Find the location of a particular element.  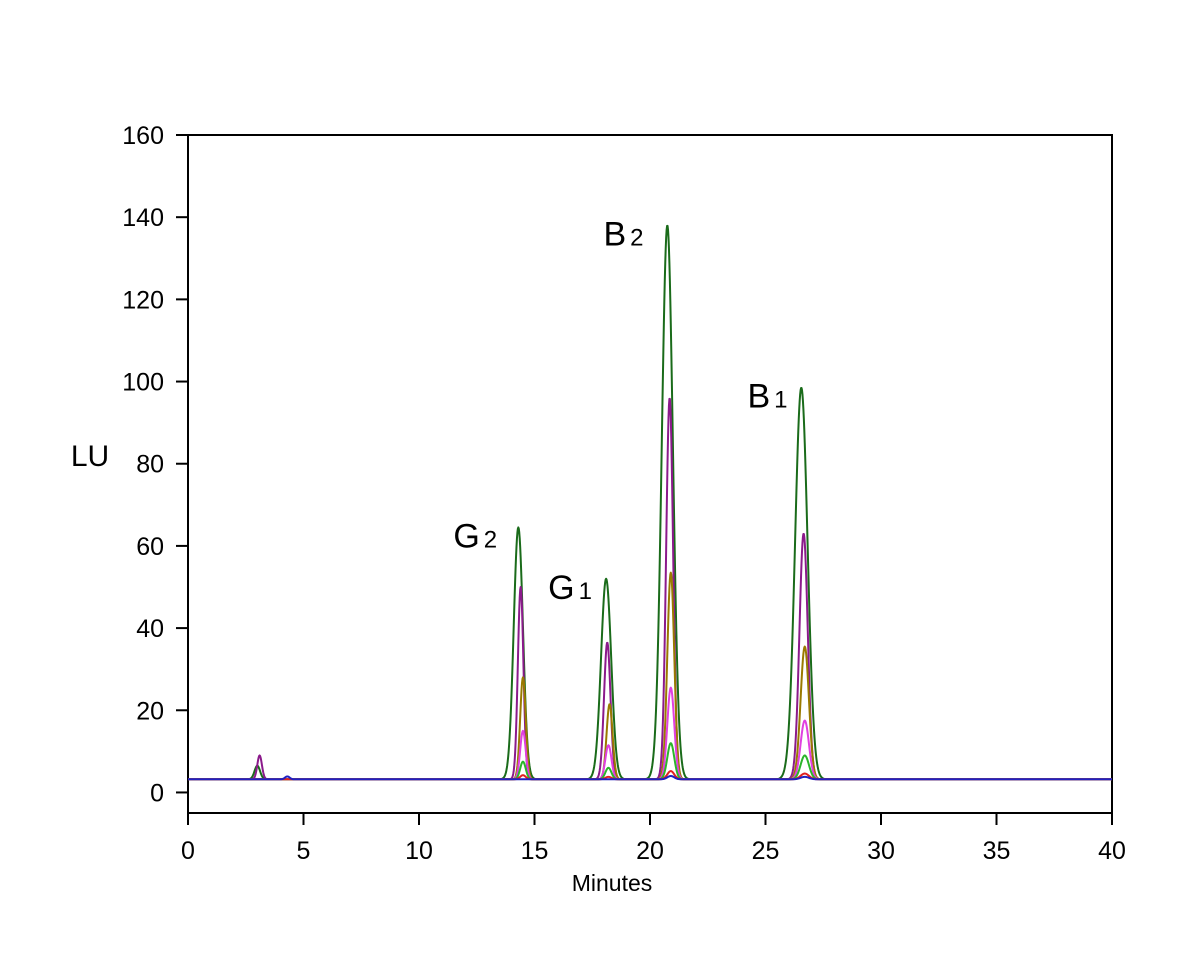

x-tick-label: 35 is located at coordinates (997, 851).